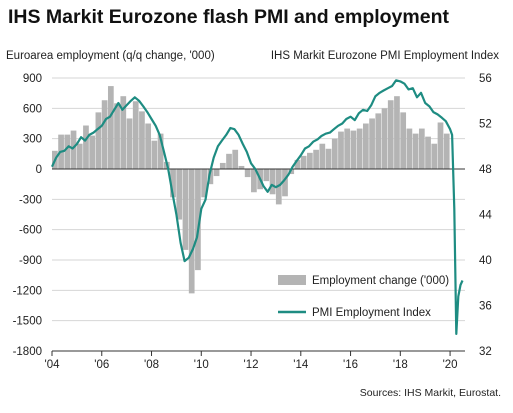  Describe the element at coordinates (32, 109) in the screenshot. I see `left-tick-label: 600` at that location.